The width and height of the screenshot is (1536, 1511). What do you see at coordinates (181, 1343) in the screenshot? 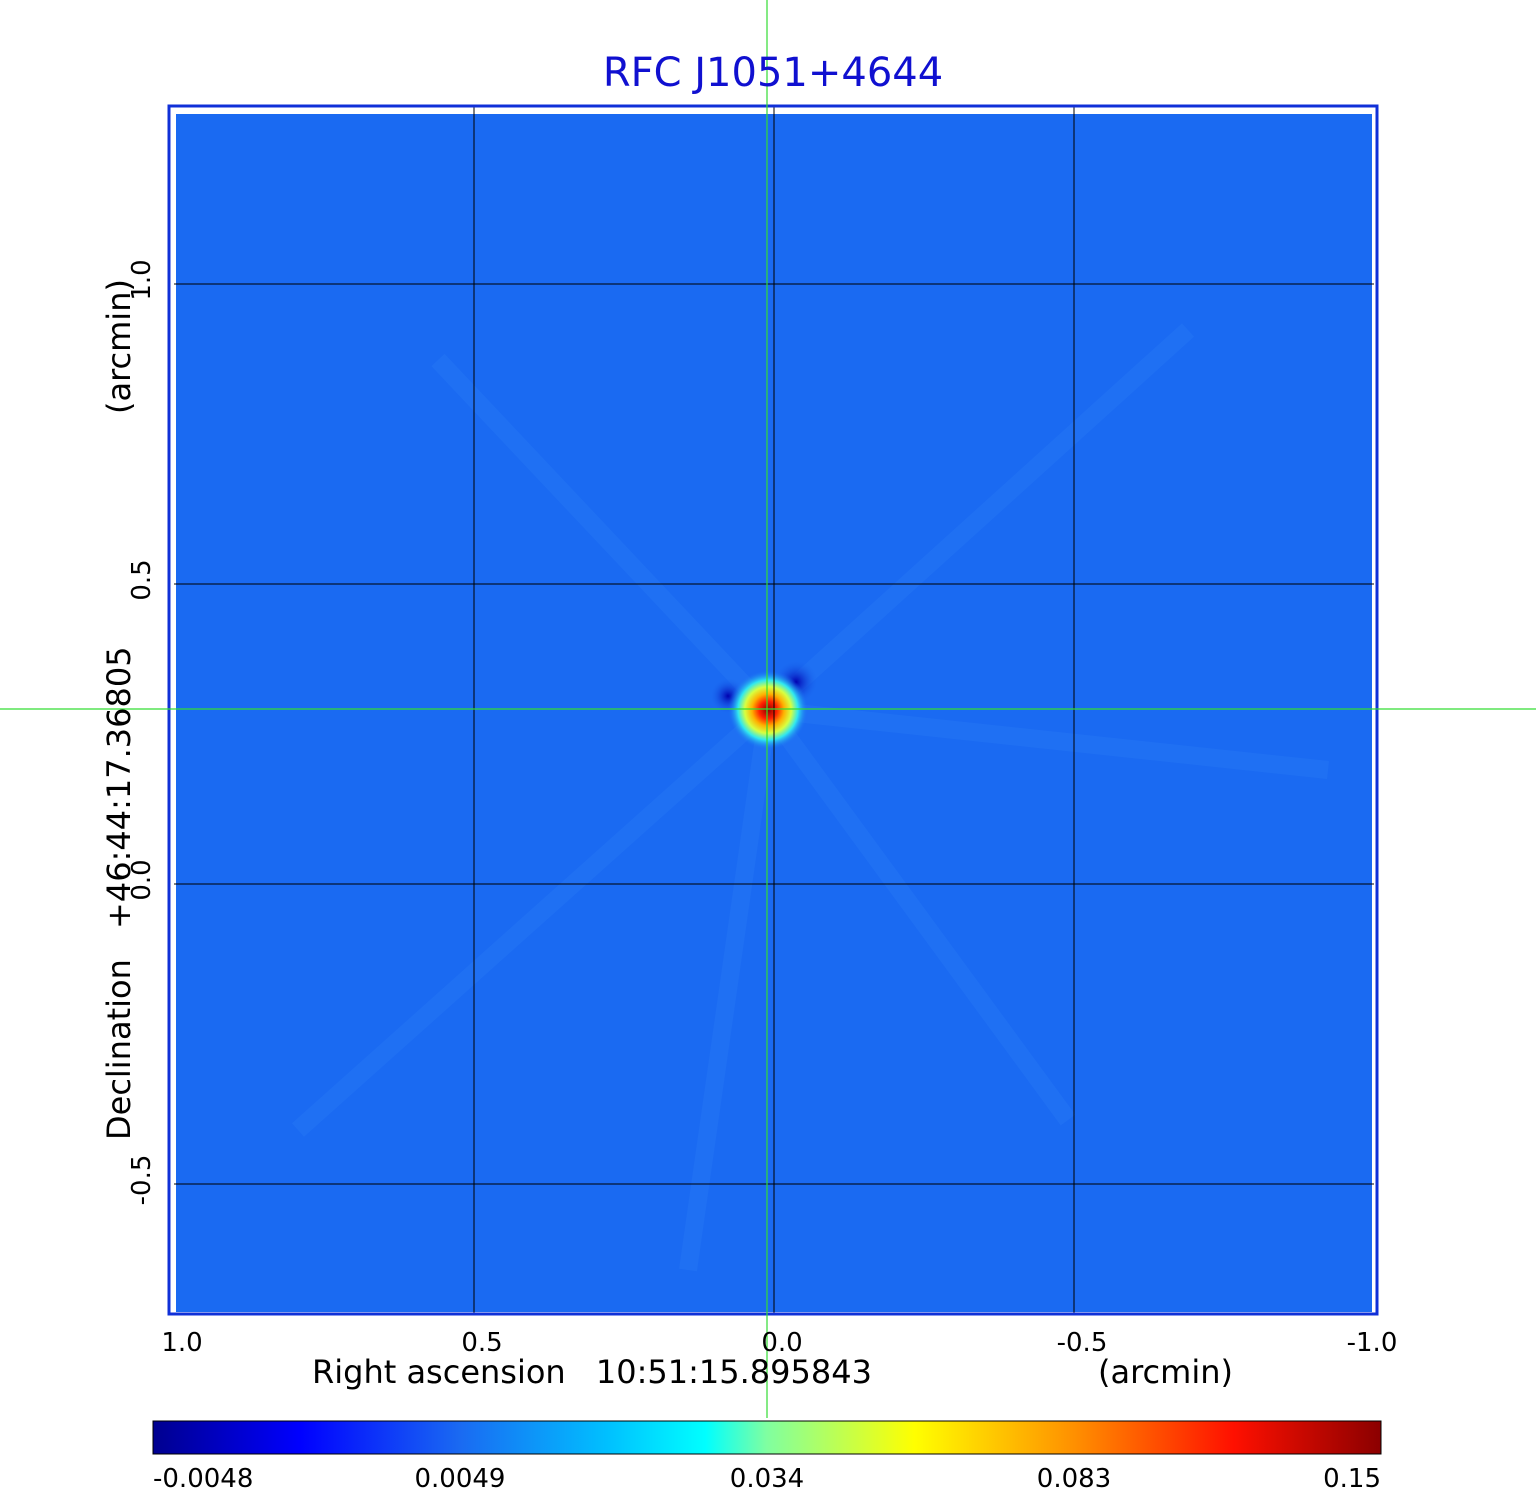
I see `x-tick-label: 1.0` at bounding box center [181, 1343].